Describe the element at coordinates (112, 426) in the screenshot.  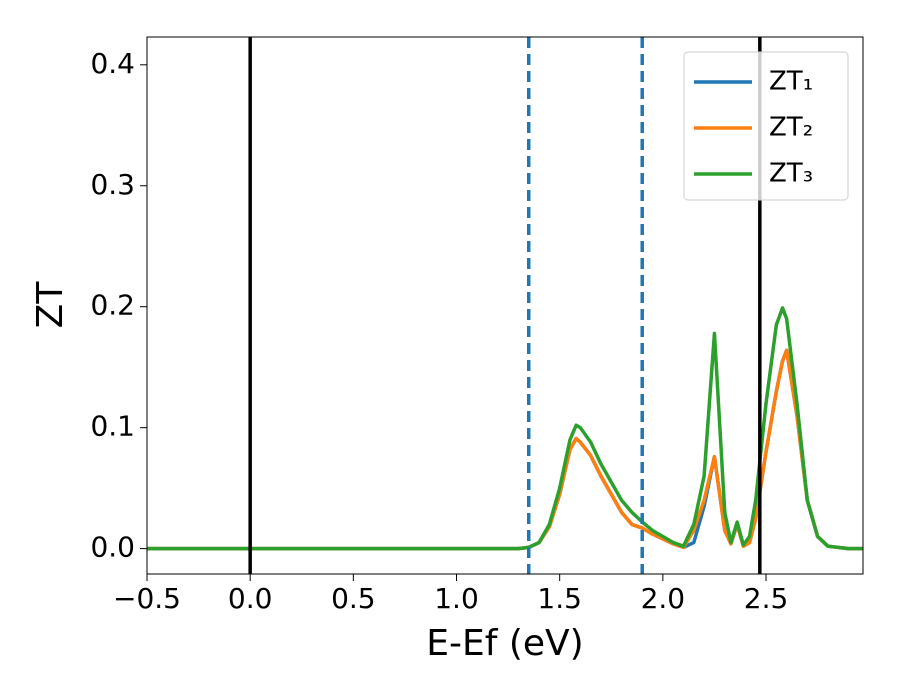
I see `y-tick-label: 0.1` at that location.